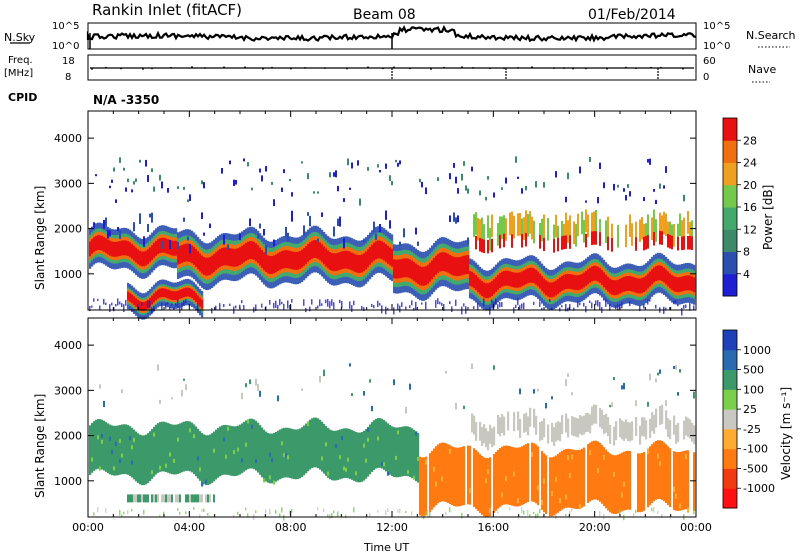  Describe the element at coordinates (167, 10) in the screenshot. I see `station-title: Rankin Inlet (fitACF)` at that location.